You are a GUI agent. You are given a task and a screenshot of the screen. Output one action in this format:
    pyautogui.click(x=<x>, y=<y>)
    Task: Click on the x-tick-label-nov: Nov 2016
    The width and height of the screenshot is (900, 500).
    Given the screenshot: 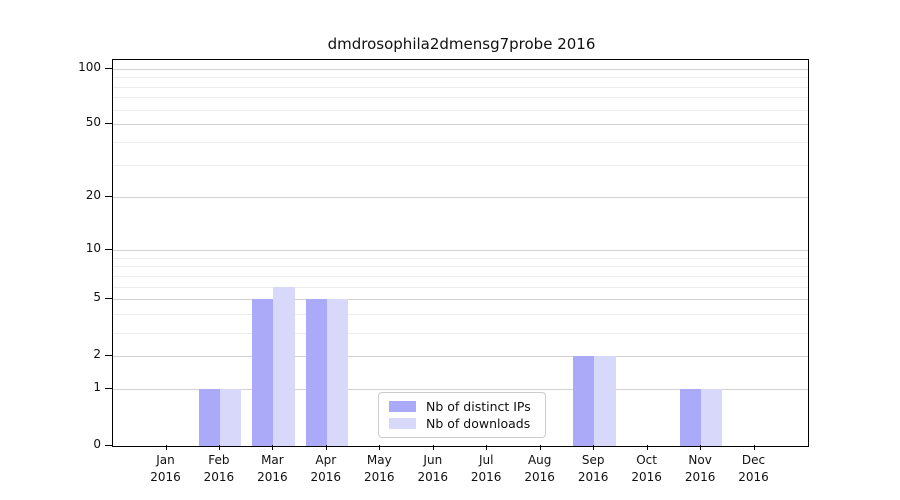 What is the action you would take?
    pyautogui.click(x=700, y=469)
    